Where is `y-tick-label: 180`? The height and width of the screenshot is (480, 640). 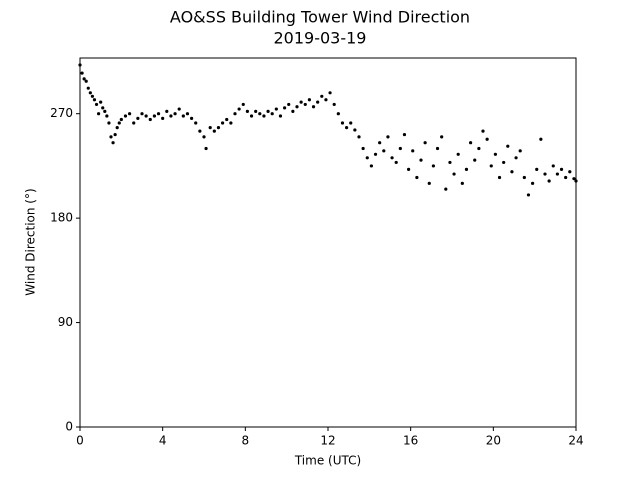
y-tick-label: 180 is located at coordinates (61, 218).